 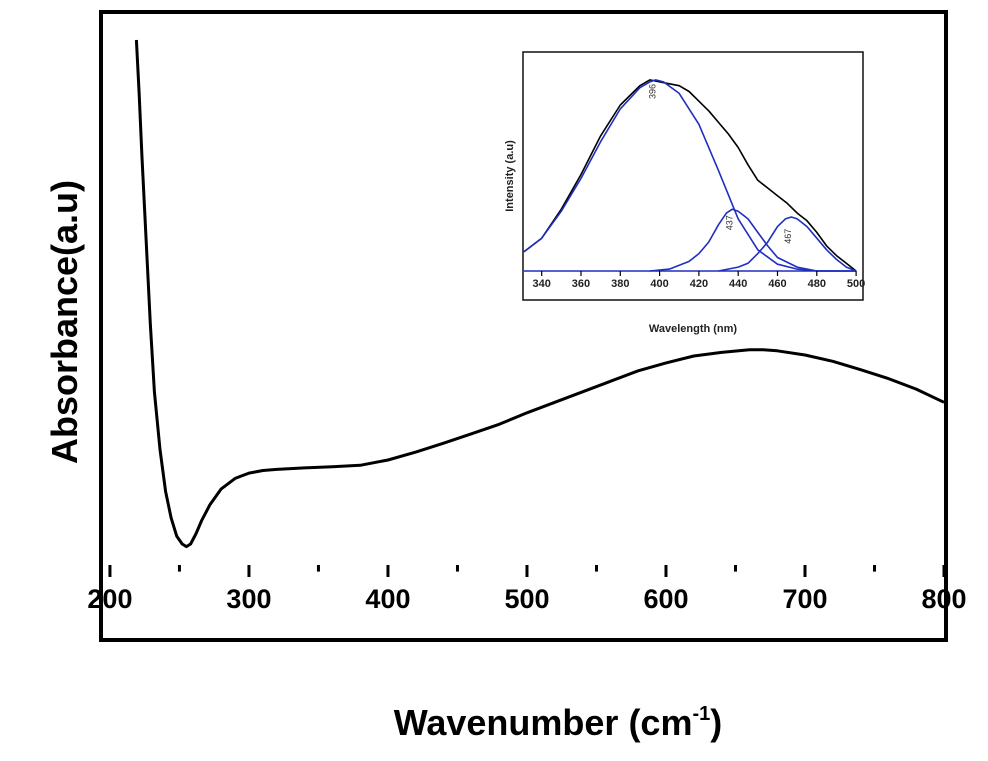 I want to click on inset-x-tick-label: 500, so click(x=856, y=284).